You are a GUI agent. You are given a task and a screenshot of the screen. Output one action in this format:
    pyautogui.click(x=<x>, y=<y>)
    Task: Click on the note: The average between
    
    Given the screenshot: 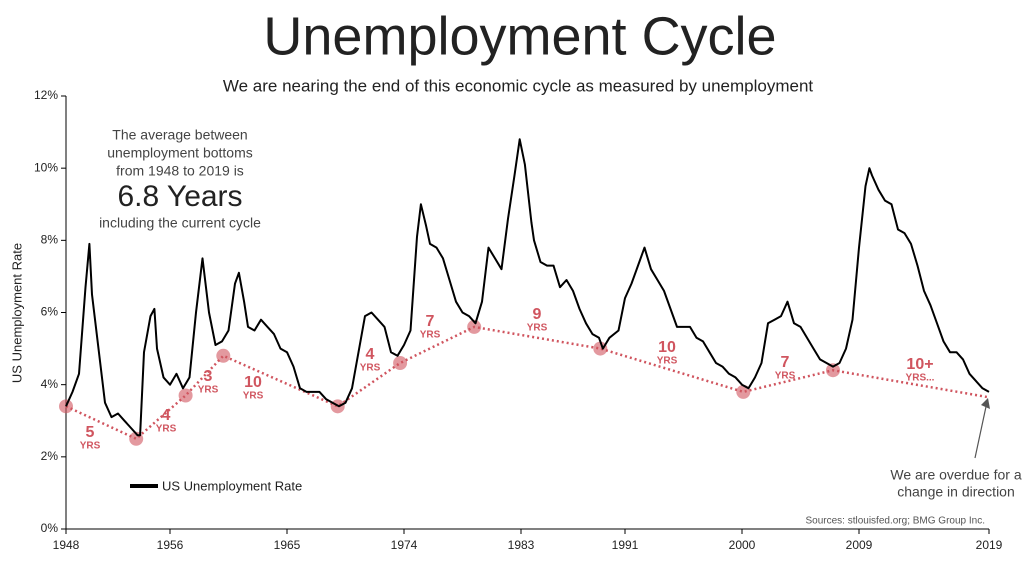 What is the action you would take?
    pyautogui.click(x=179, y=135)
    